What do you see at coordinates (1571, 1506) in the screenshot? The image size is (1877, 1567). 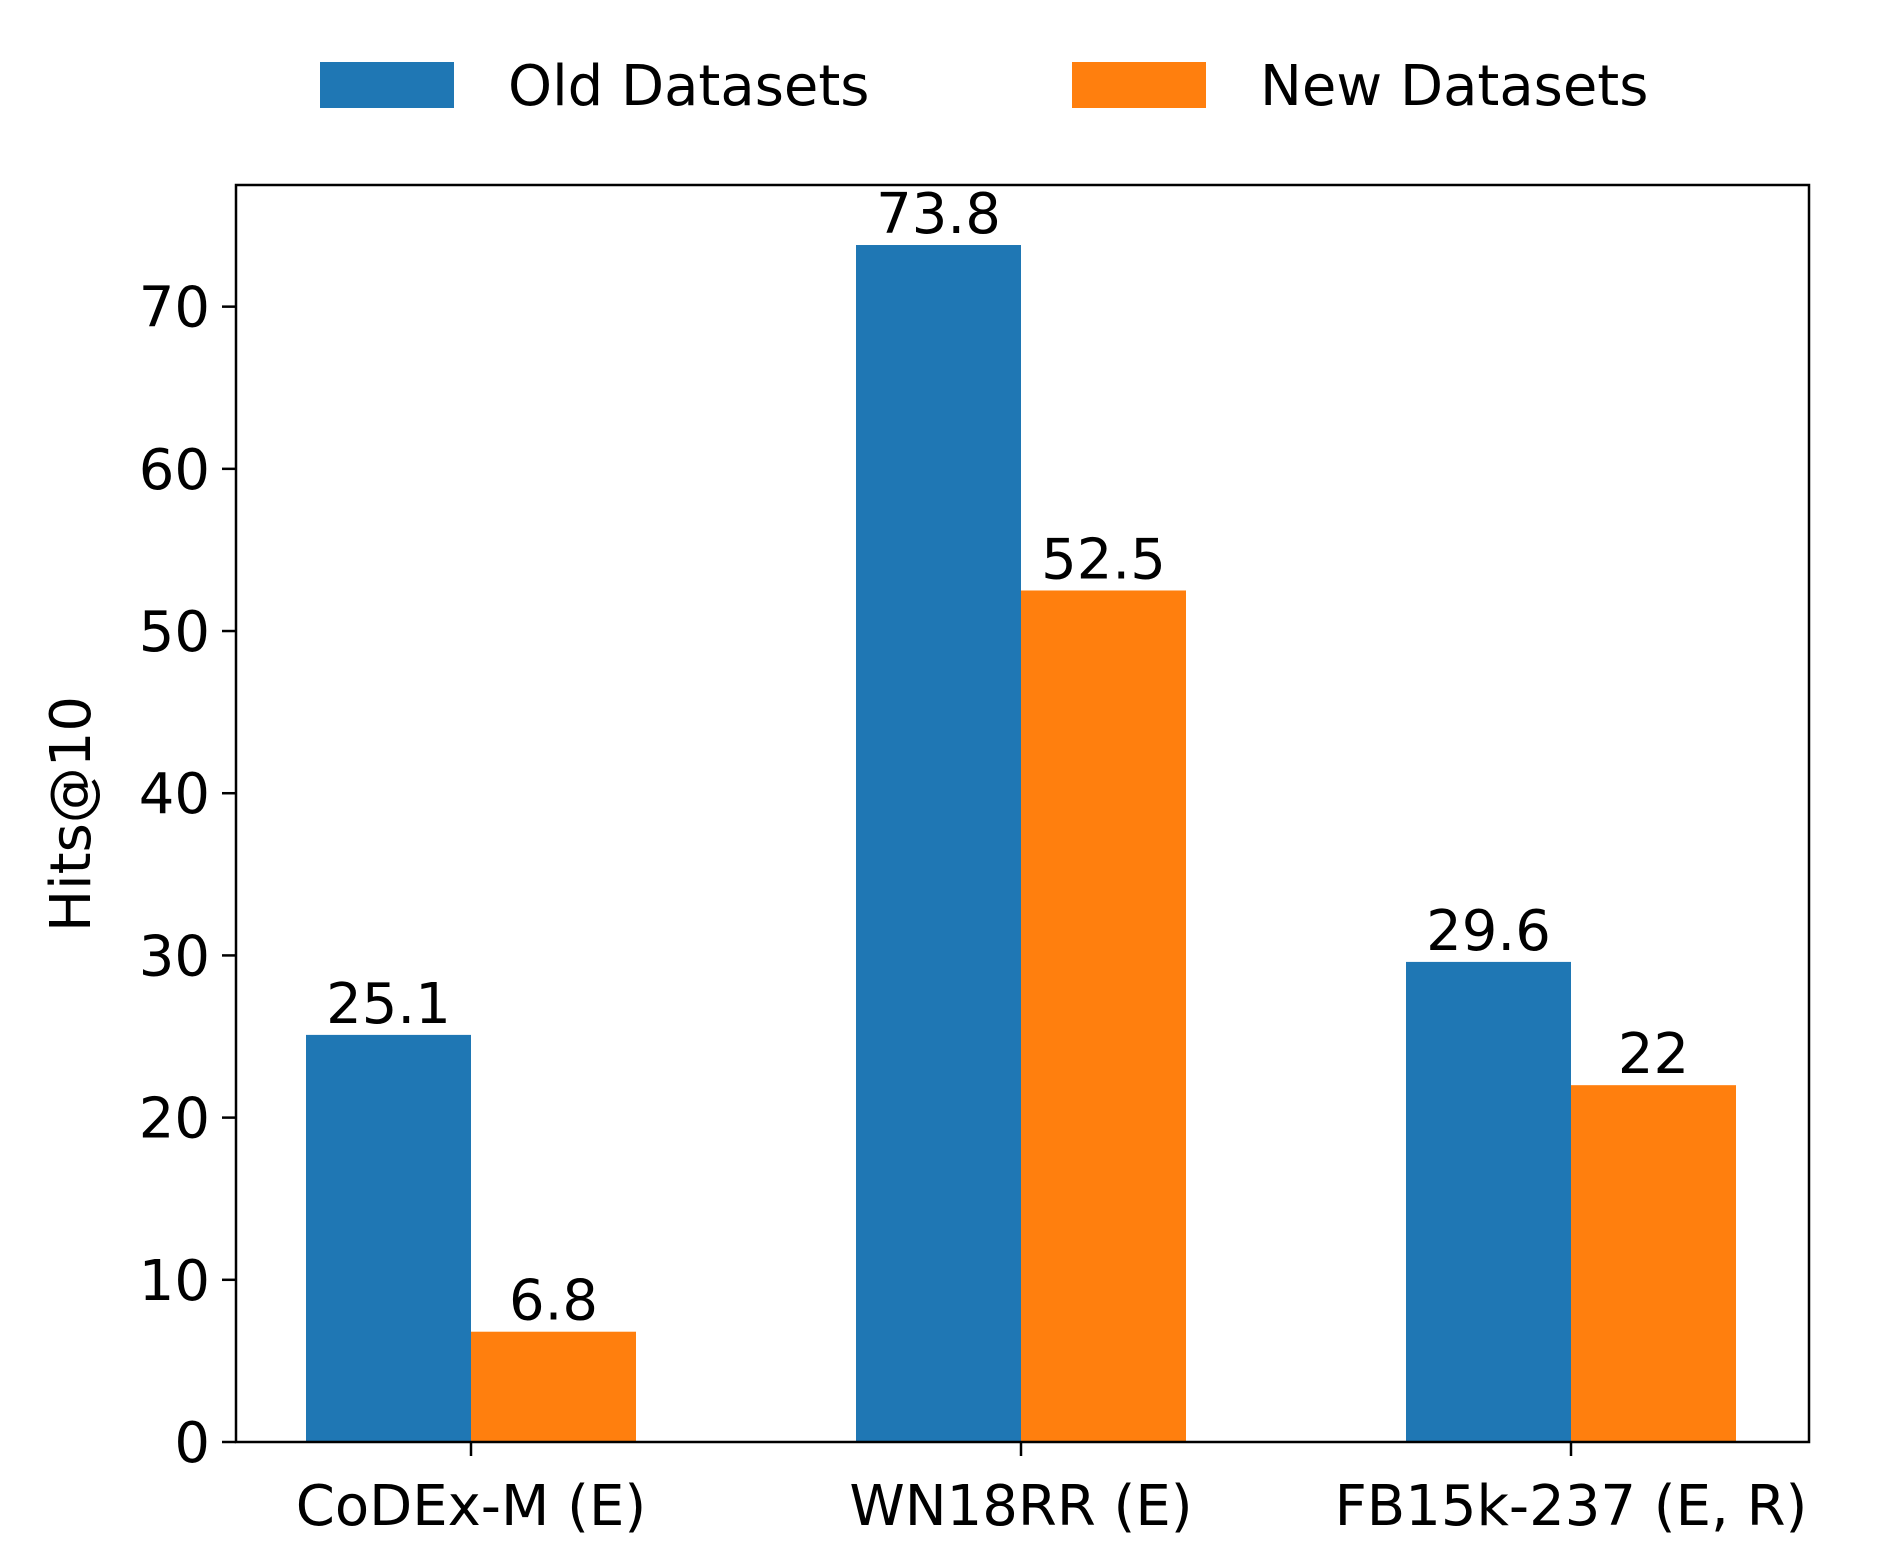 I see `x-tick-label-2: FB15k-237 (E, R)` at bounding box center [1571, 1506].